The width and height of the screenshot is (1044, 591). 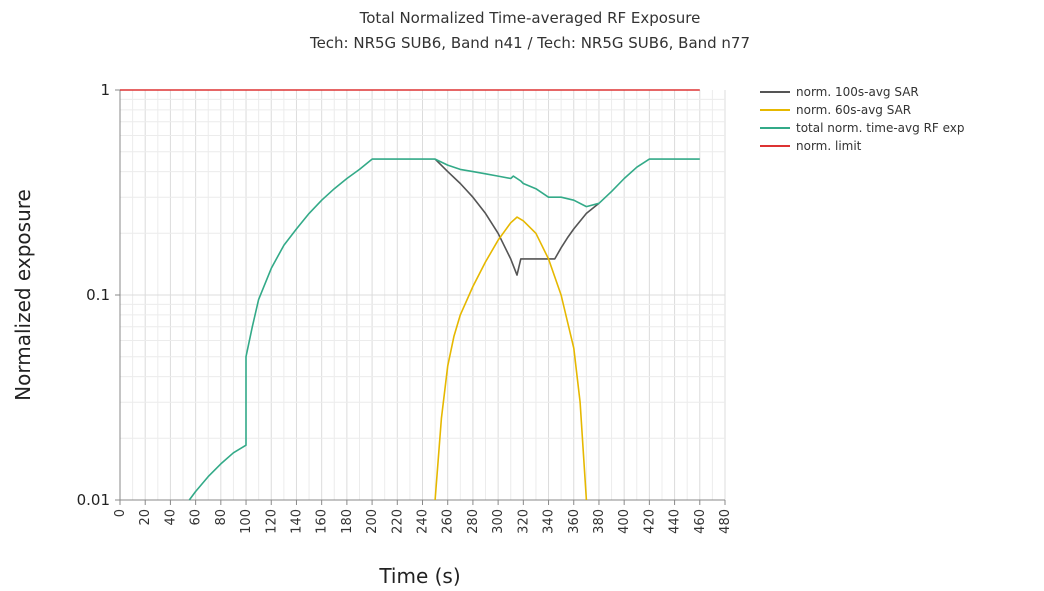 I want to click on x-tick-label: 360, so click(x=574, y=521).